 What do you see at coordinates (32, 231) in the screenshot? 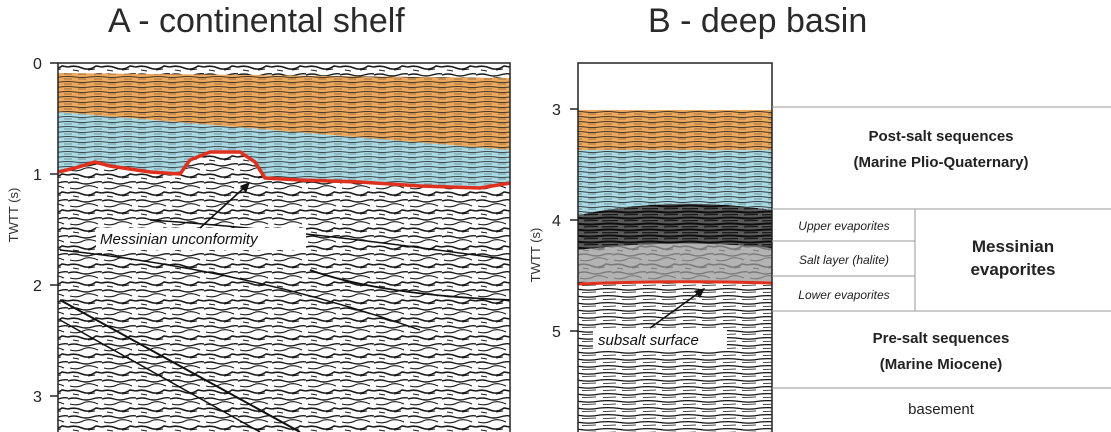
I see `panel-a-y-axis: 0 1 2 3 TWTT (s)` at bounding box center [32, 231].